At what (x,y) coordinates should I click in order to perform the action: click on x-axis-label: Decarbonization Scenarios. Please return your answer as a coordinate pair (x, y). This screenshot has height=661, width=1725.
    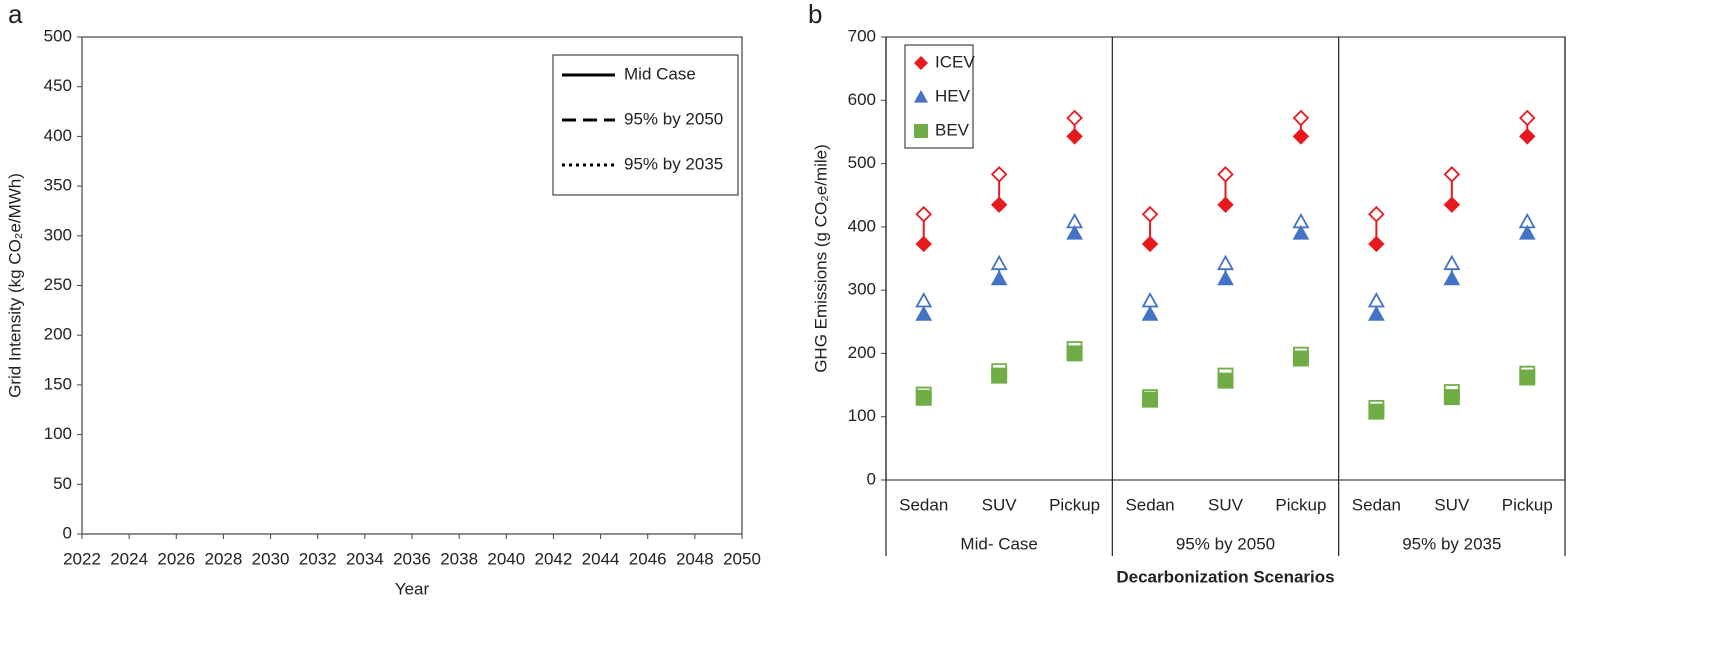
    Looking at the image, I should click on (1225, 576).